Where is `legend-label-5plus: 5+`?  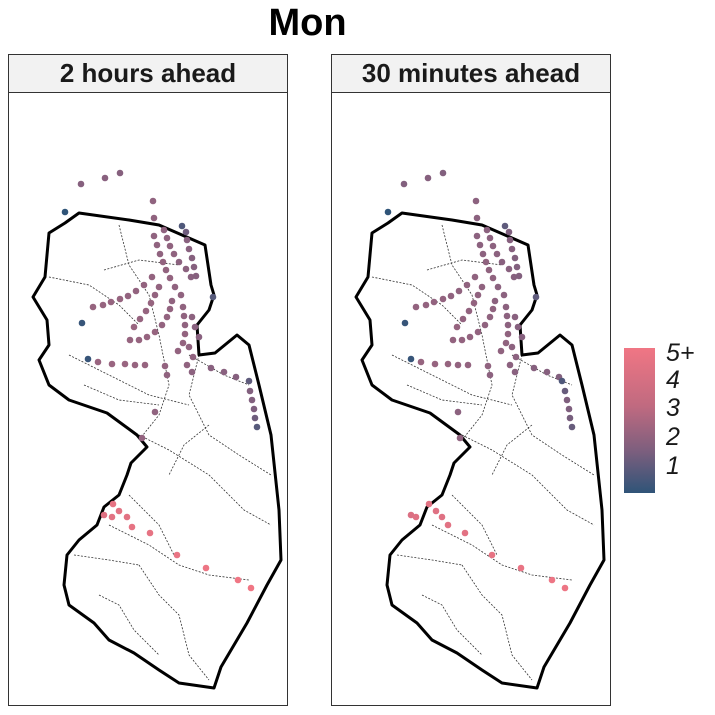 legend-label-5plus: 5+ is located at coordinates (680, 353).